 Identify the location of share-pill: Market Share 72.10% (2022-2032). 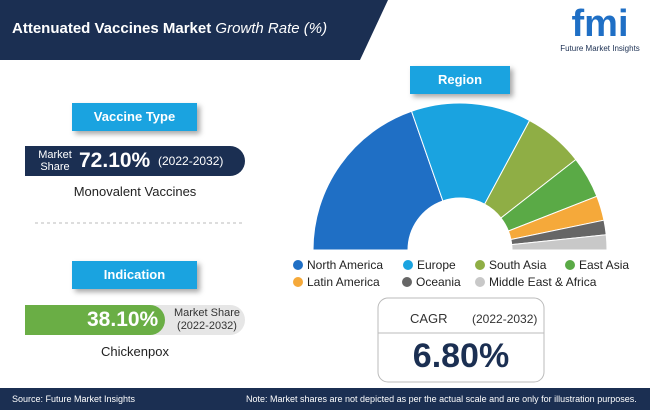
(135, 161).